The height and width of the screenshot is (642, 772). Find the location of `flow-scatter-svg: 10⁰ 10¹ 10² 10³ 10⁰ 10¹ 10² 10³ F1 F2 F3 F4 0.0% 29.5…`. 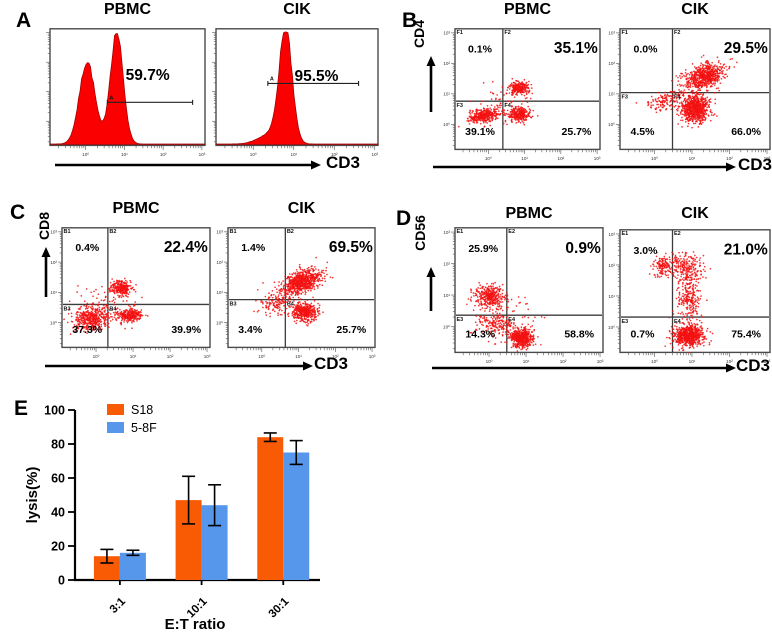

flow-scatter-svg: 10⁰ 10¹ 10² 10³ 10⁰ 10¹ 10² 10³ F1 F2 F3 F4 0.0% 29.5… is located at coordinates (689, 94).